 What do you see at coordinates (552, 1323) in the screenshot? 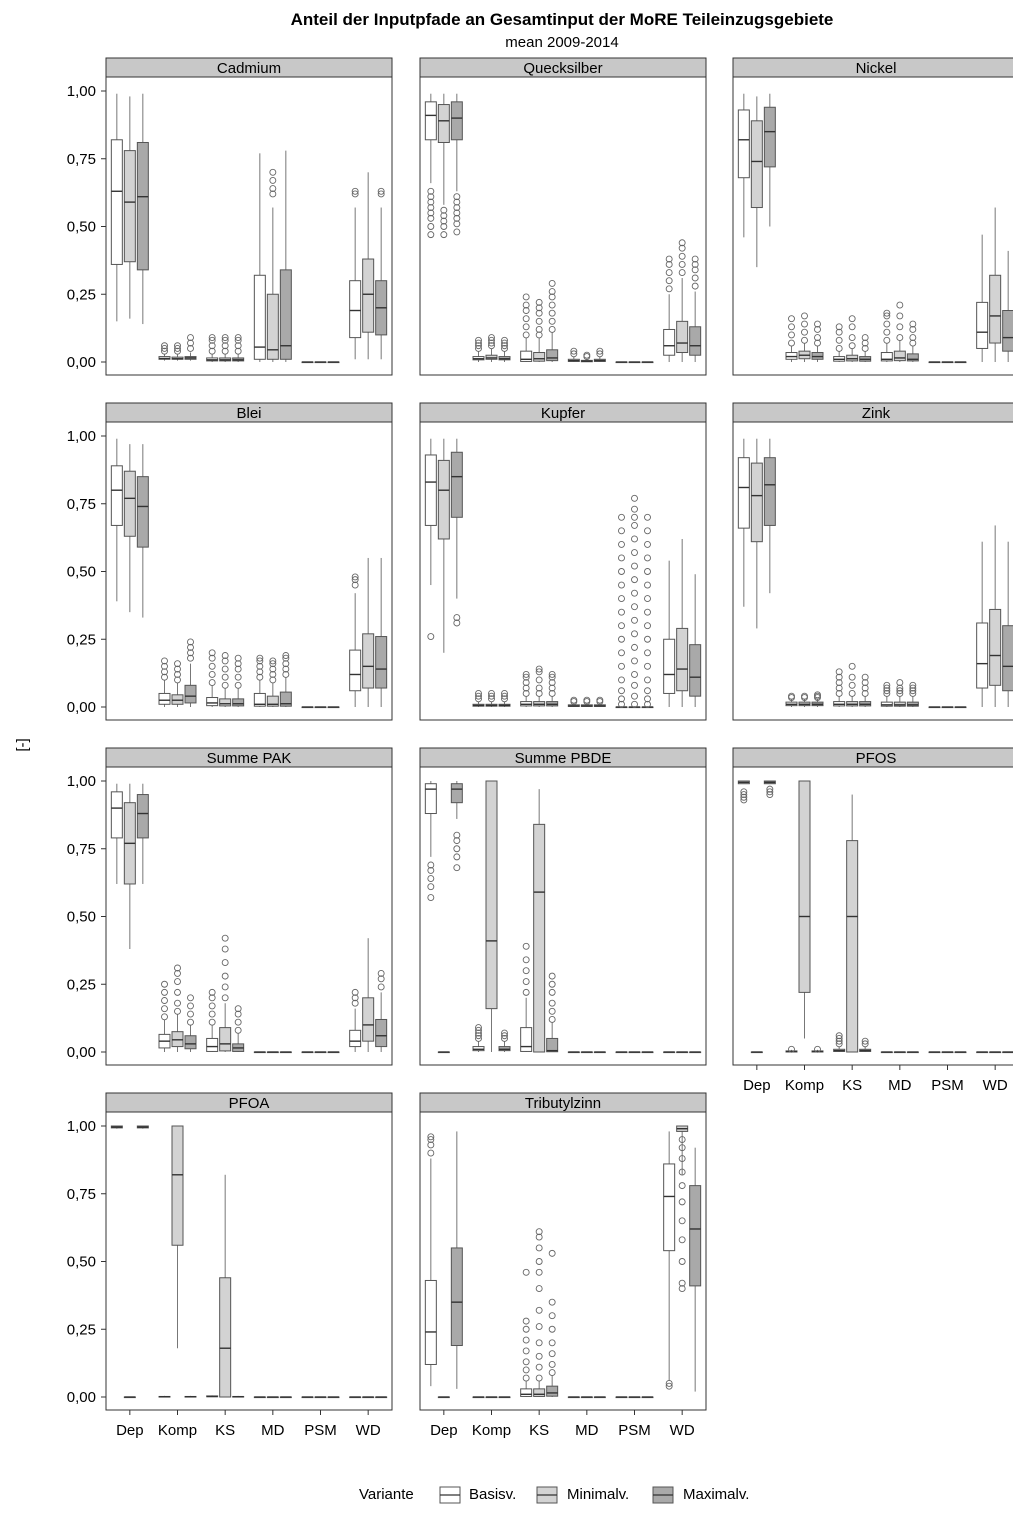
I see `box-tributylzinn-ks-maximalv` at bounding box center [552, 1323].